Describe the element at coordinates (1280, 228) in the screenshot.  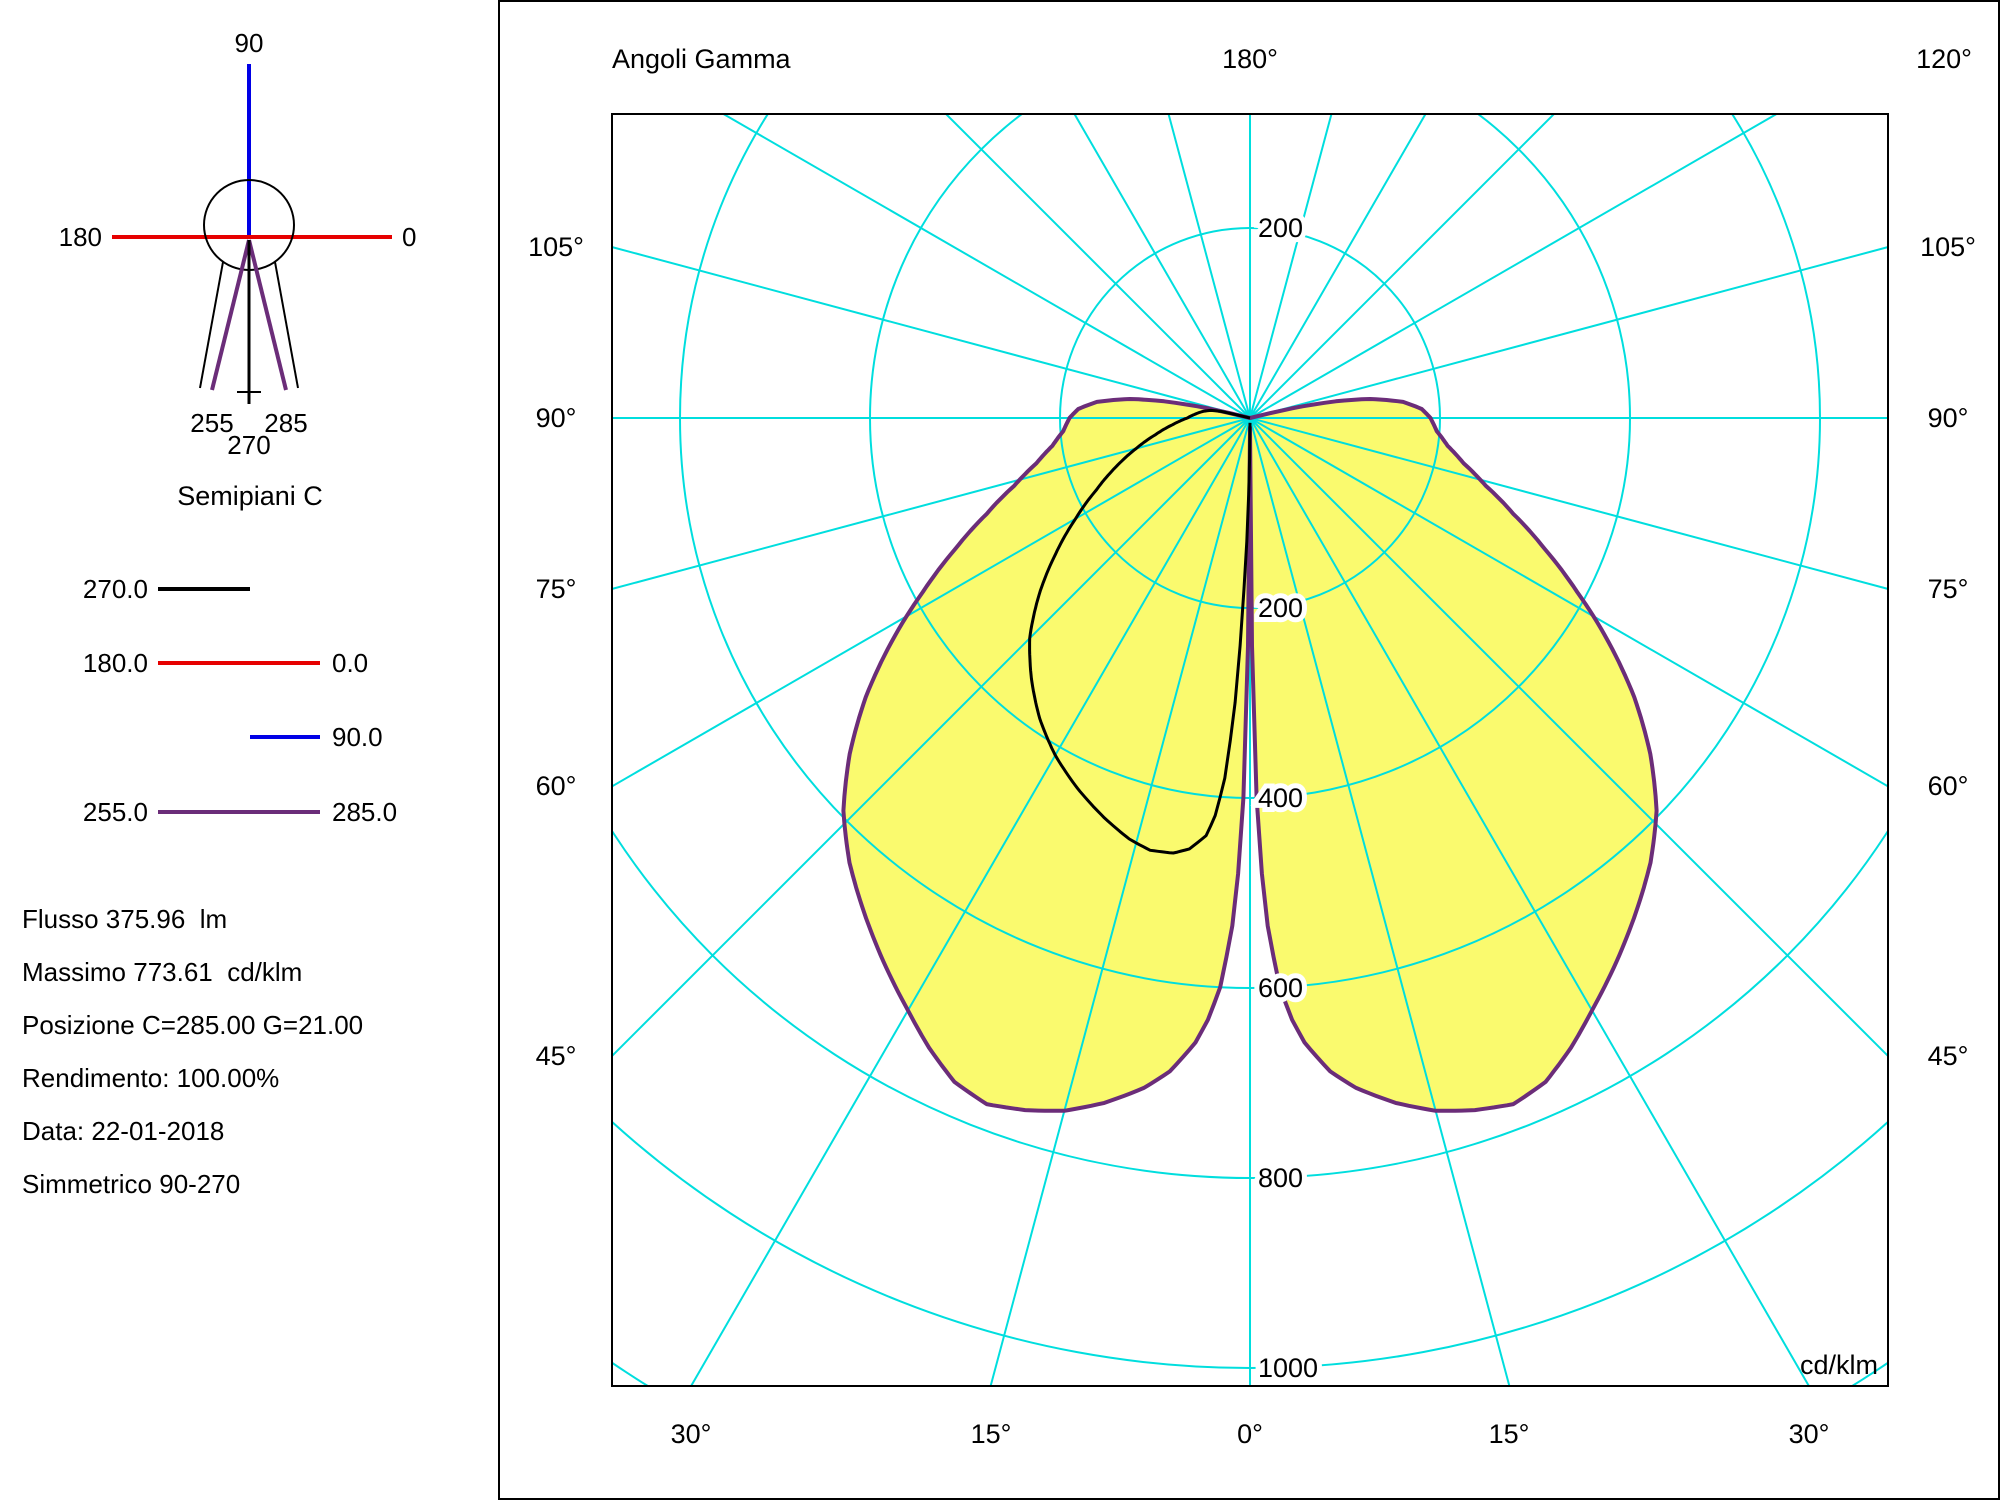
I see `ring-label-up: 200` at that location.